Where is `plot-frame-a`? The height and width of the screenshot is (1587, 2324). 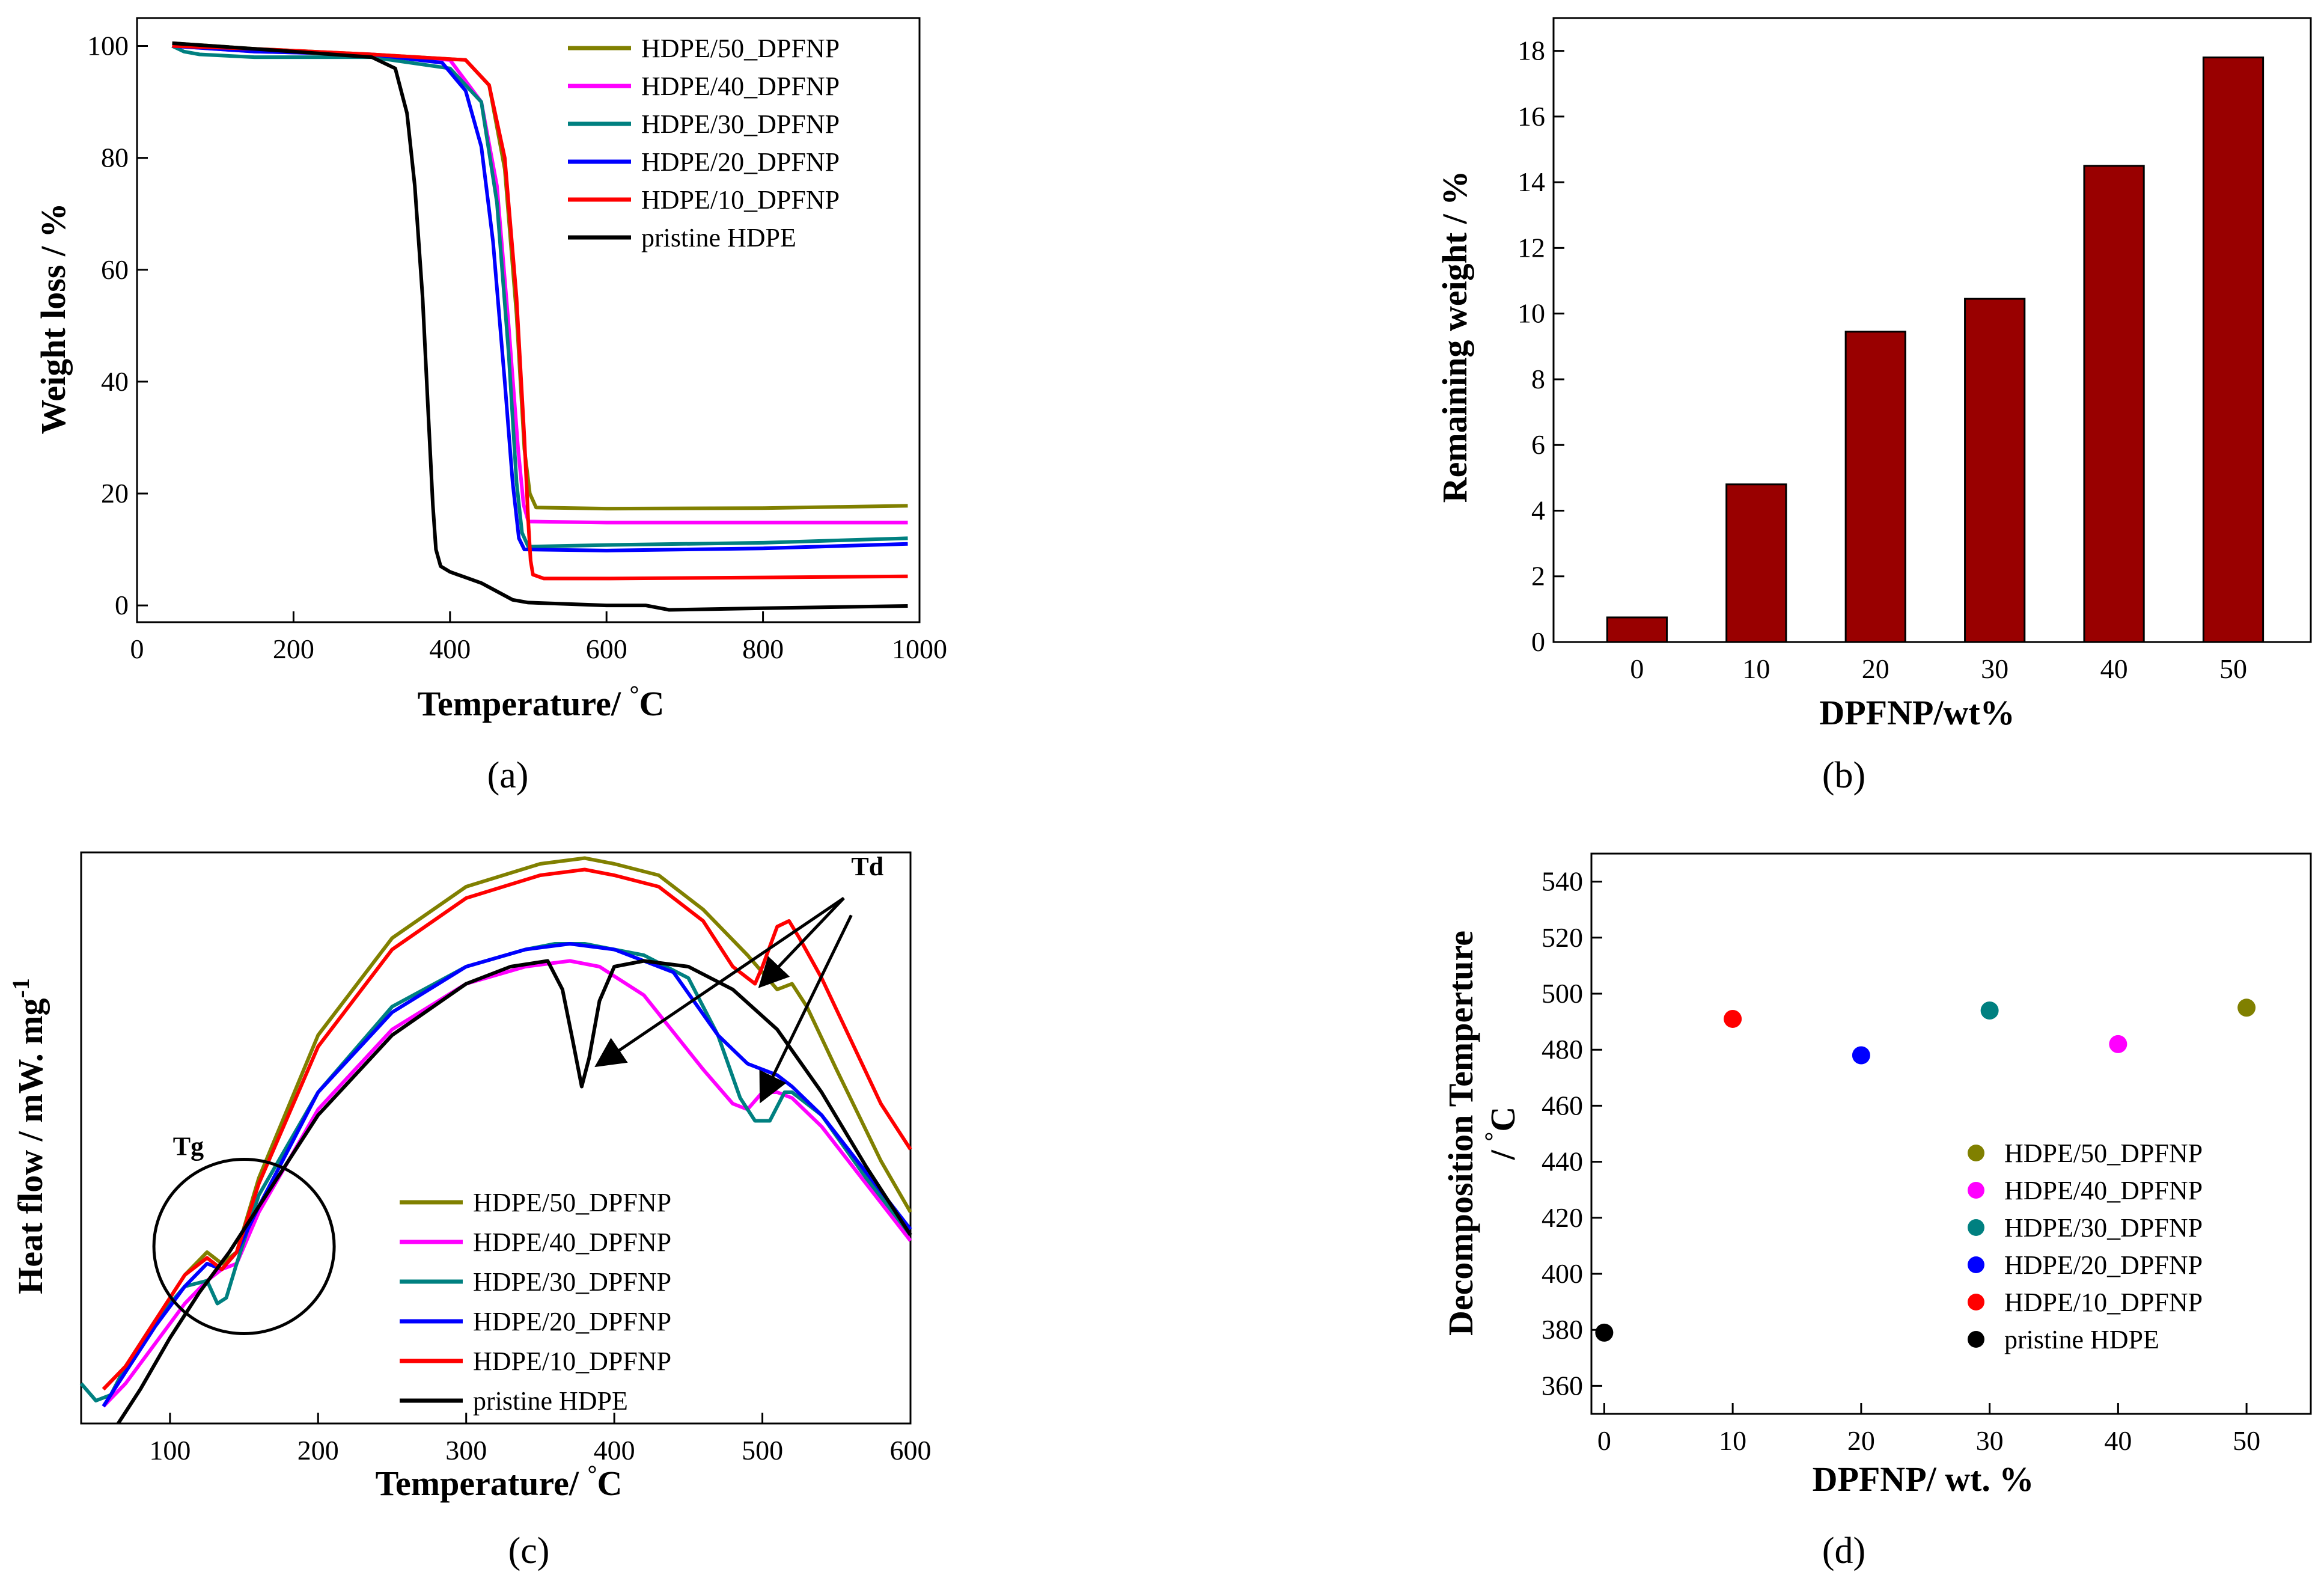 plot-frame-a is located at coordinates (528, 320).